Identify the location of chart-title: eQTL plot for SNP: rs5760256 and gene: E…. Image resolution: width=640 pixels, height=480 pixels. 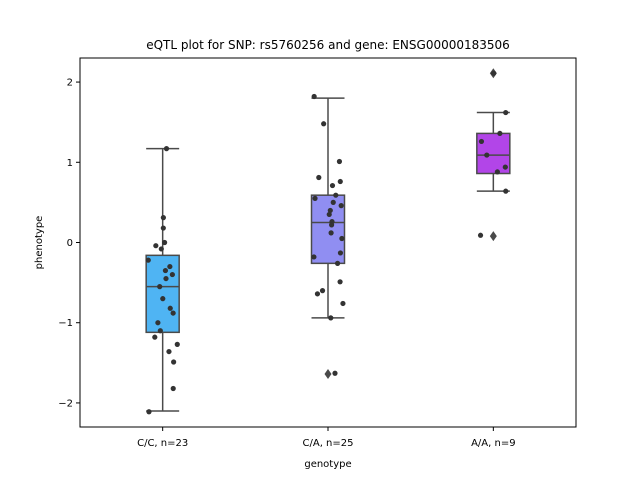
(328, 45).